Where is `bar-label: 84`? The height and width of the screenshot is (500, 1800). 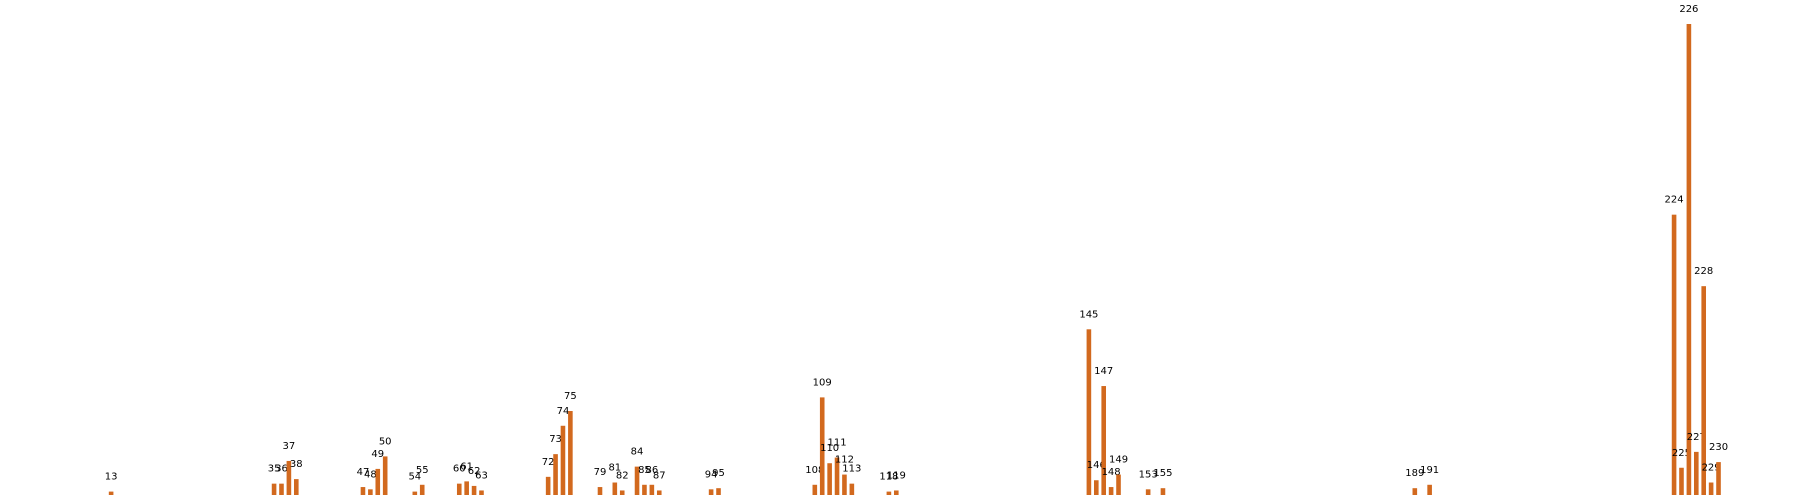
bar-label: 84 is located at coordinates (637, 452).